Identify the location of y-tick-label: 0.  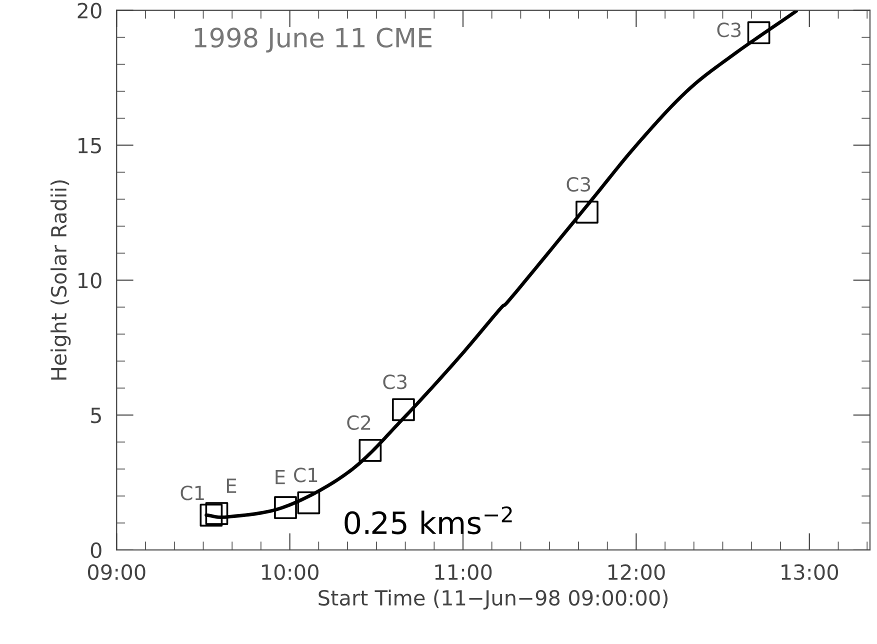
(96, 550).